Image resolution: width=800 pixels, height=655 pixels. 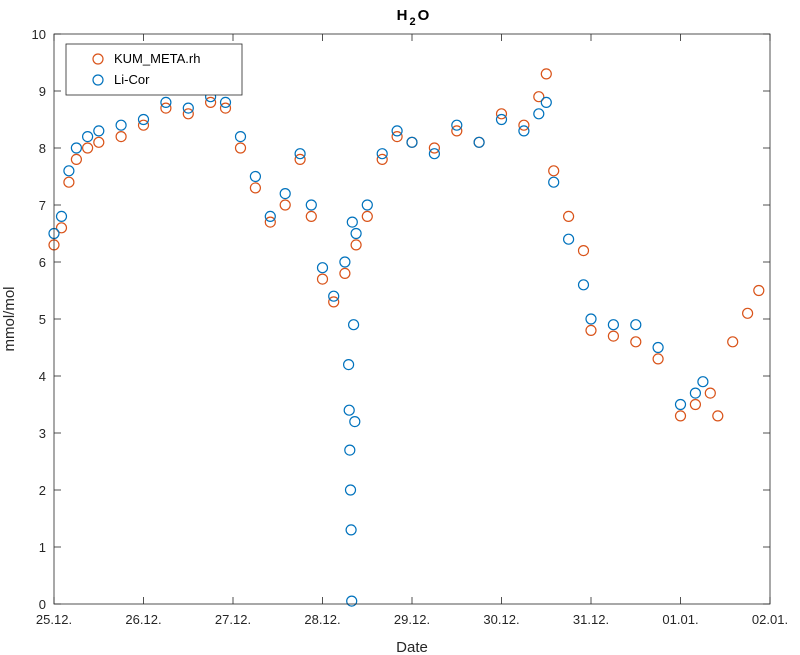 I want to click on x-tick-label: 27.12., so click(x=233, y=619).